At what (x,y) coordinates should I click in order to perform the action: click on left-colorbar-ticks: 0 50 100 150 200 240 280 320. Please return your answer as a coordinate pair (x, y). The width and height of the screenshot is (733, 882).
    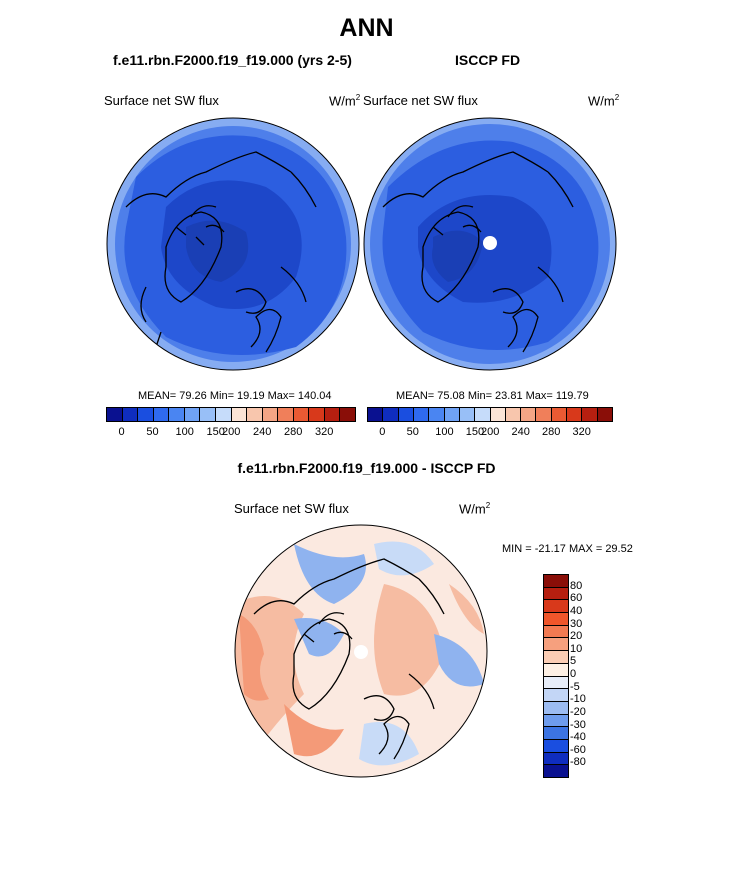
    Looking at the image, I should click on (231, 433).